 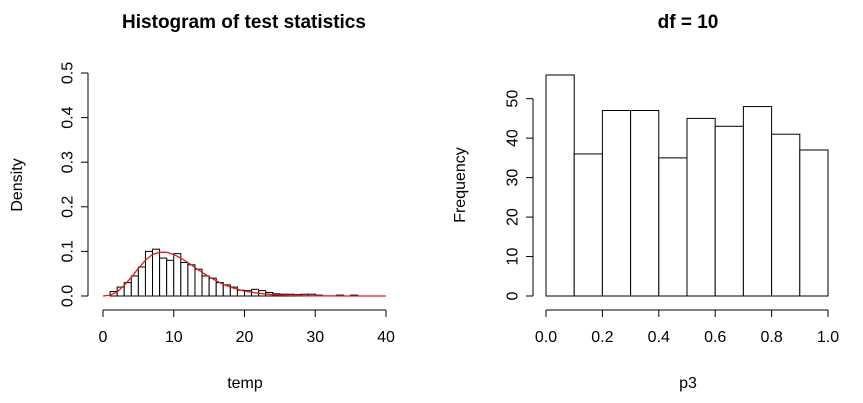 I want to click on x-axis: 0.0 0.2 0.4 0.6 0.8 1.0, so click(x=687, y=327).